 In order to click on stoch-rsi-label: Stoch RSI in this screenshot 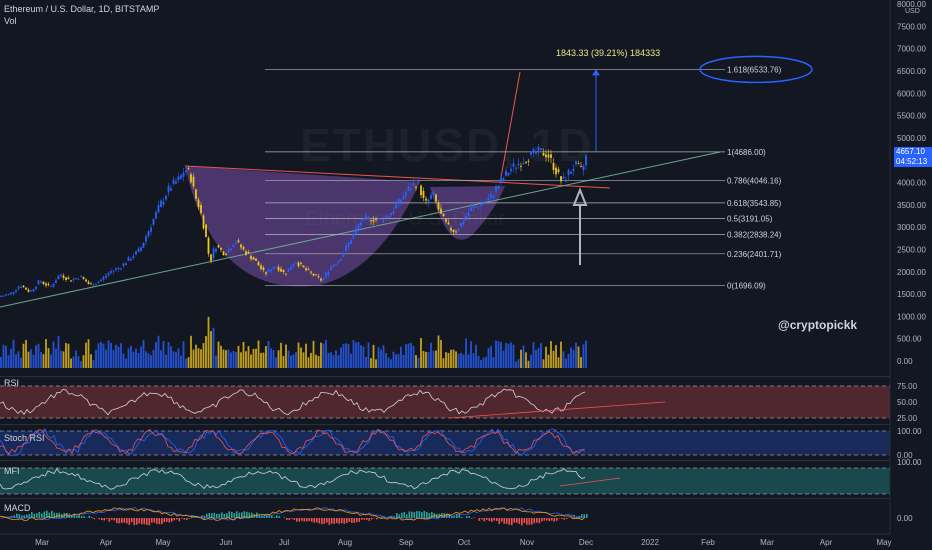, I will do `click(24, 438)`.